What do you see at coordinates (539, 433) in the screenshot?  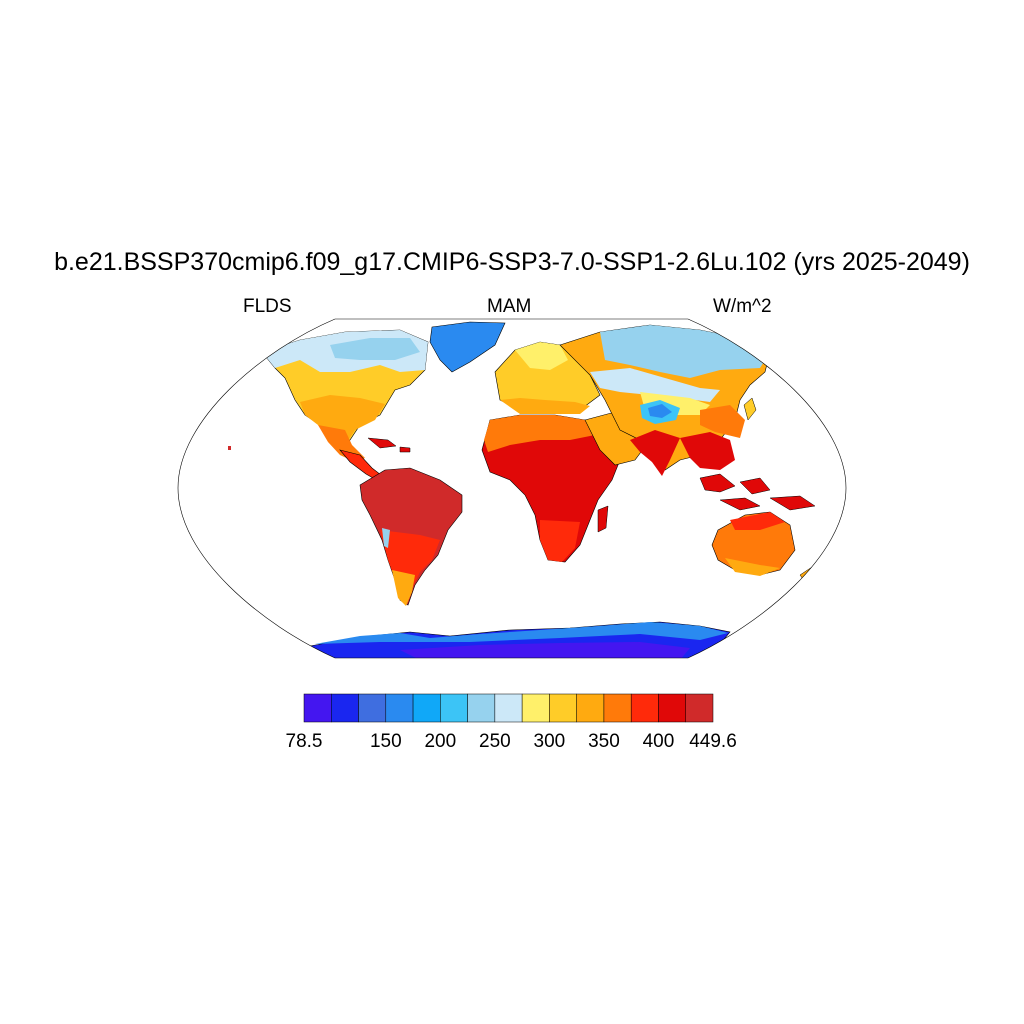 I see `sahara-band` at bounding box center [539, 433].